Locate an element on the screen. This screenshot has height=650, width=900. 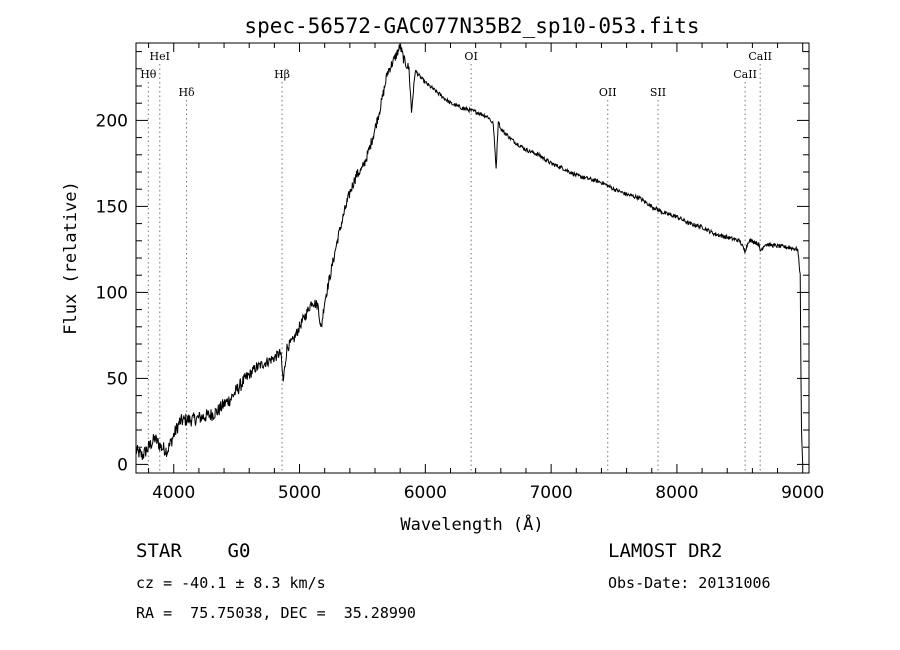
x-axis-label: Wavelength (Å) is located at coordinates (471, 524).